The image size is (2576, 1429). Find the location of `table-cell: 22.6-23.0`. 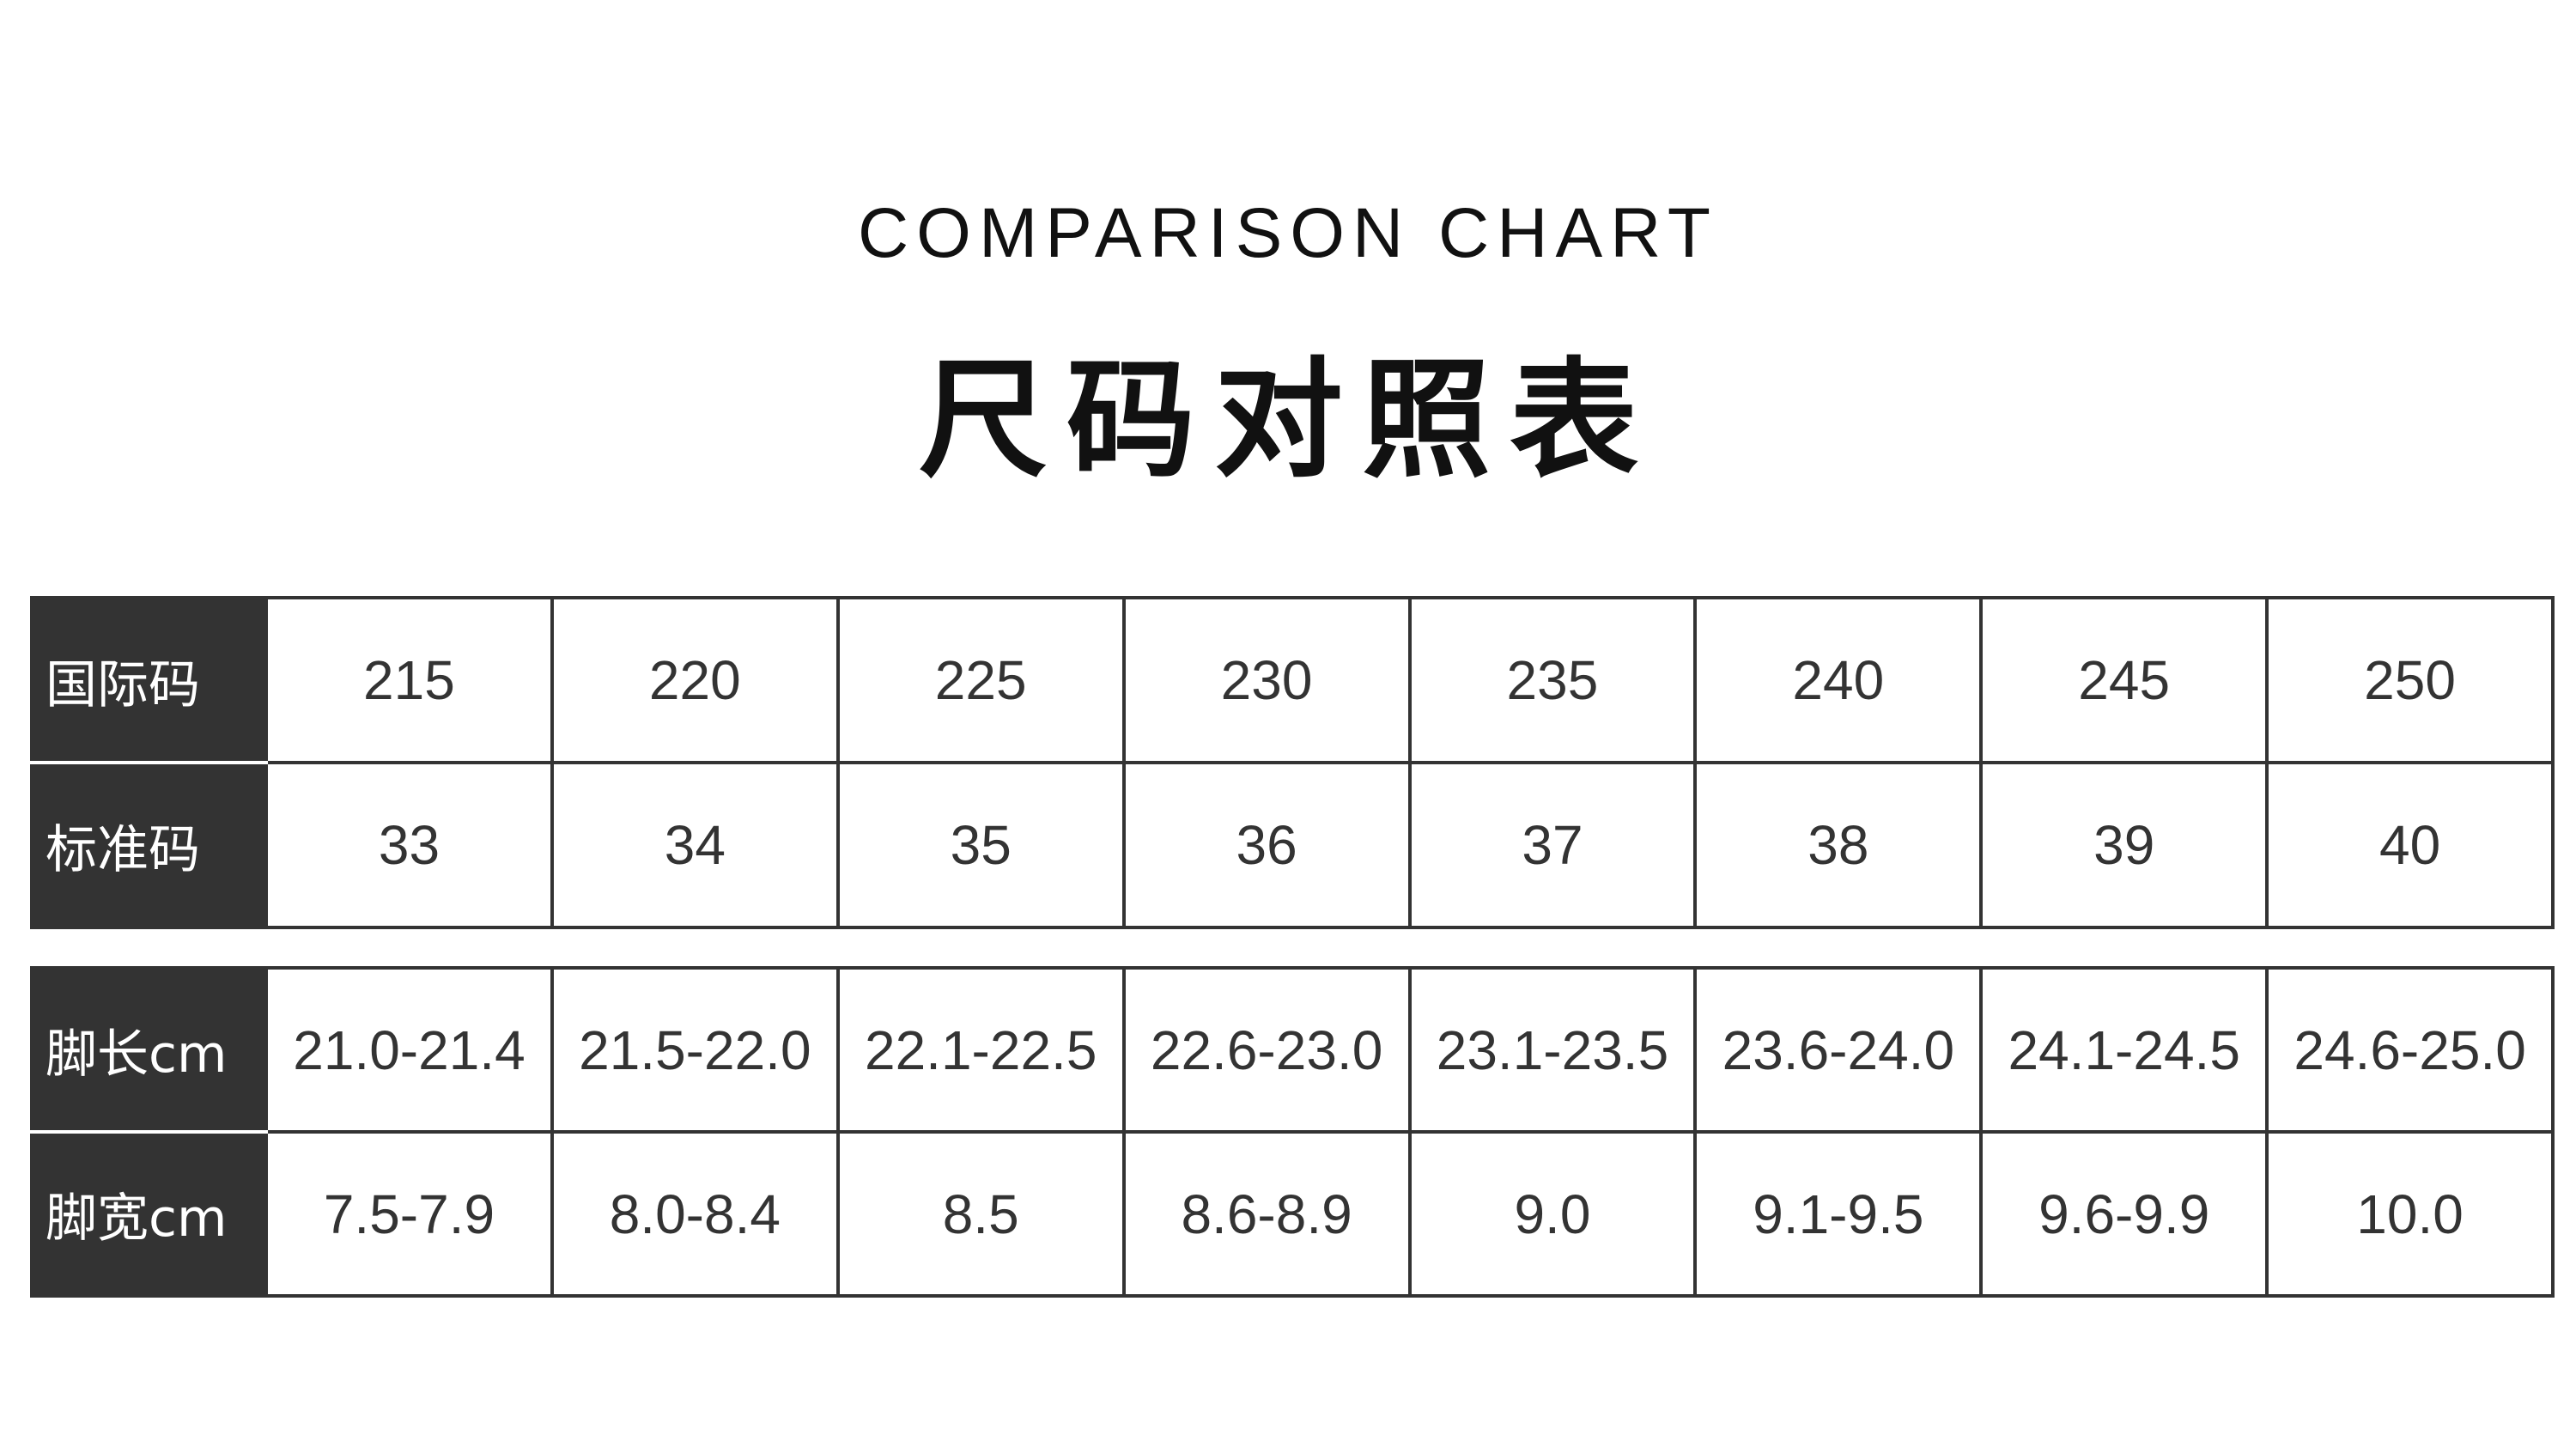

table-cell: 22.6-23.0 is located at coordinates (1266, 1050).